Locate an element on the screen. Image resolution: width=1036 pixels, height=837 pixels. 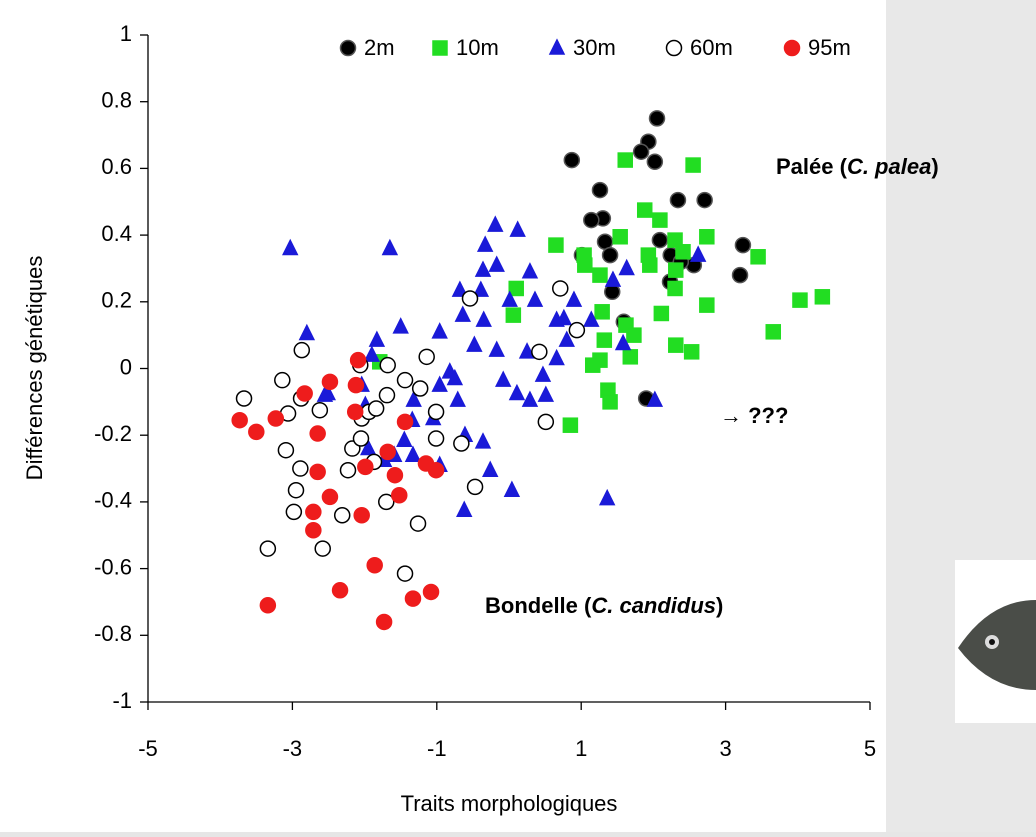
x-axis-label: Traits morphologiques is located at coordinates (509, 803).